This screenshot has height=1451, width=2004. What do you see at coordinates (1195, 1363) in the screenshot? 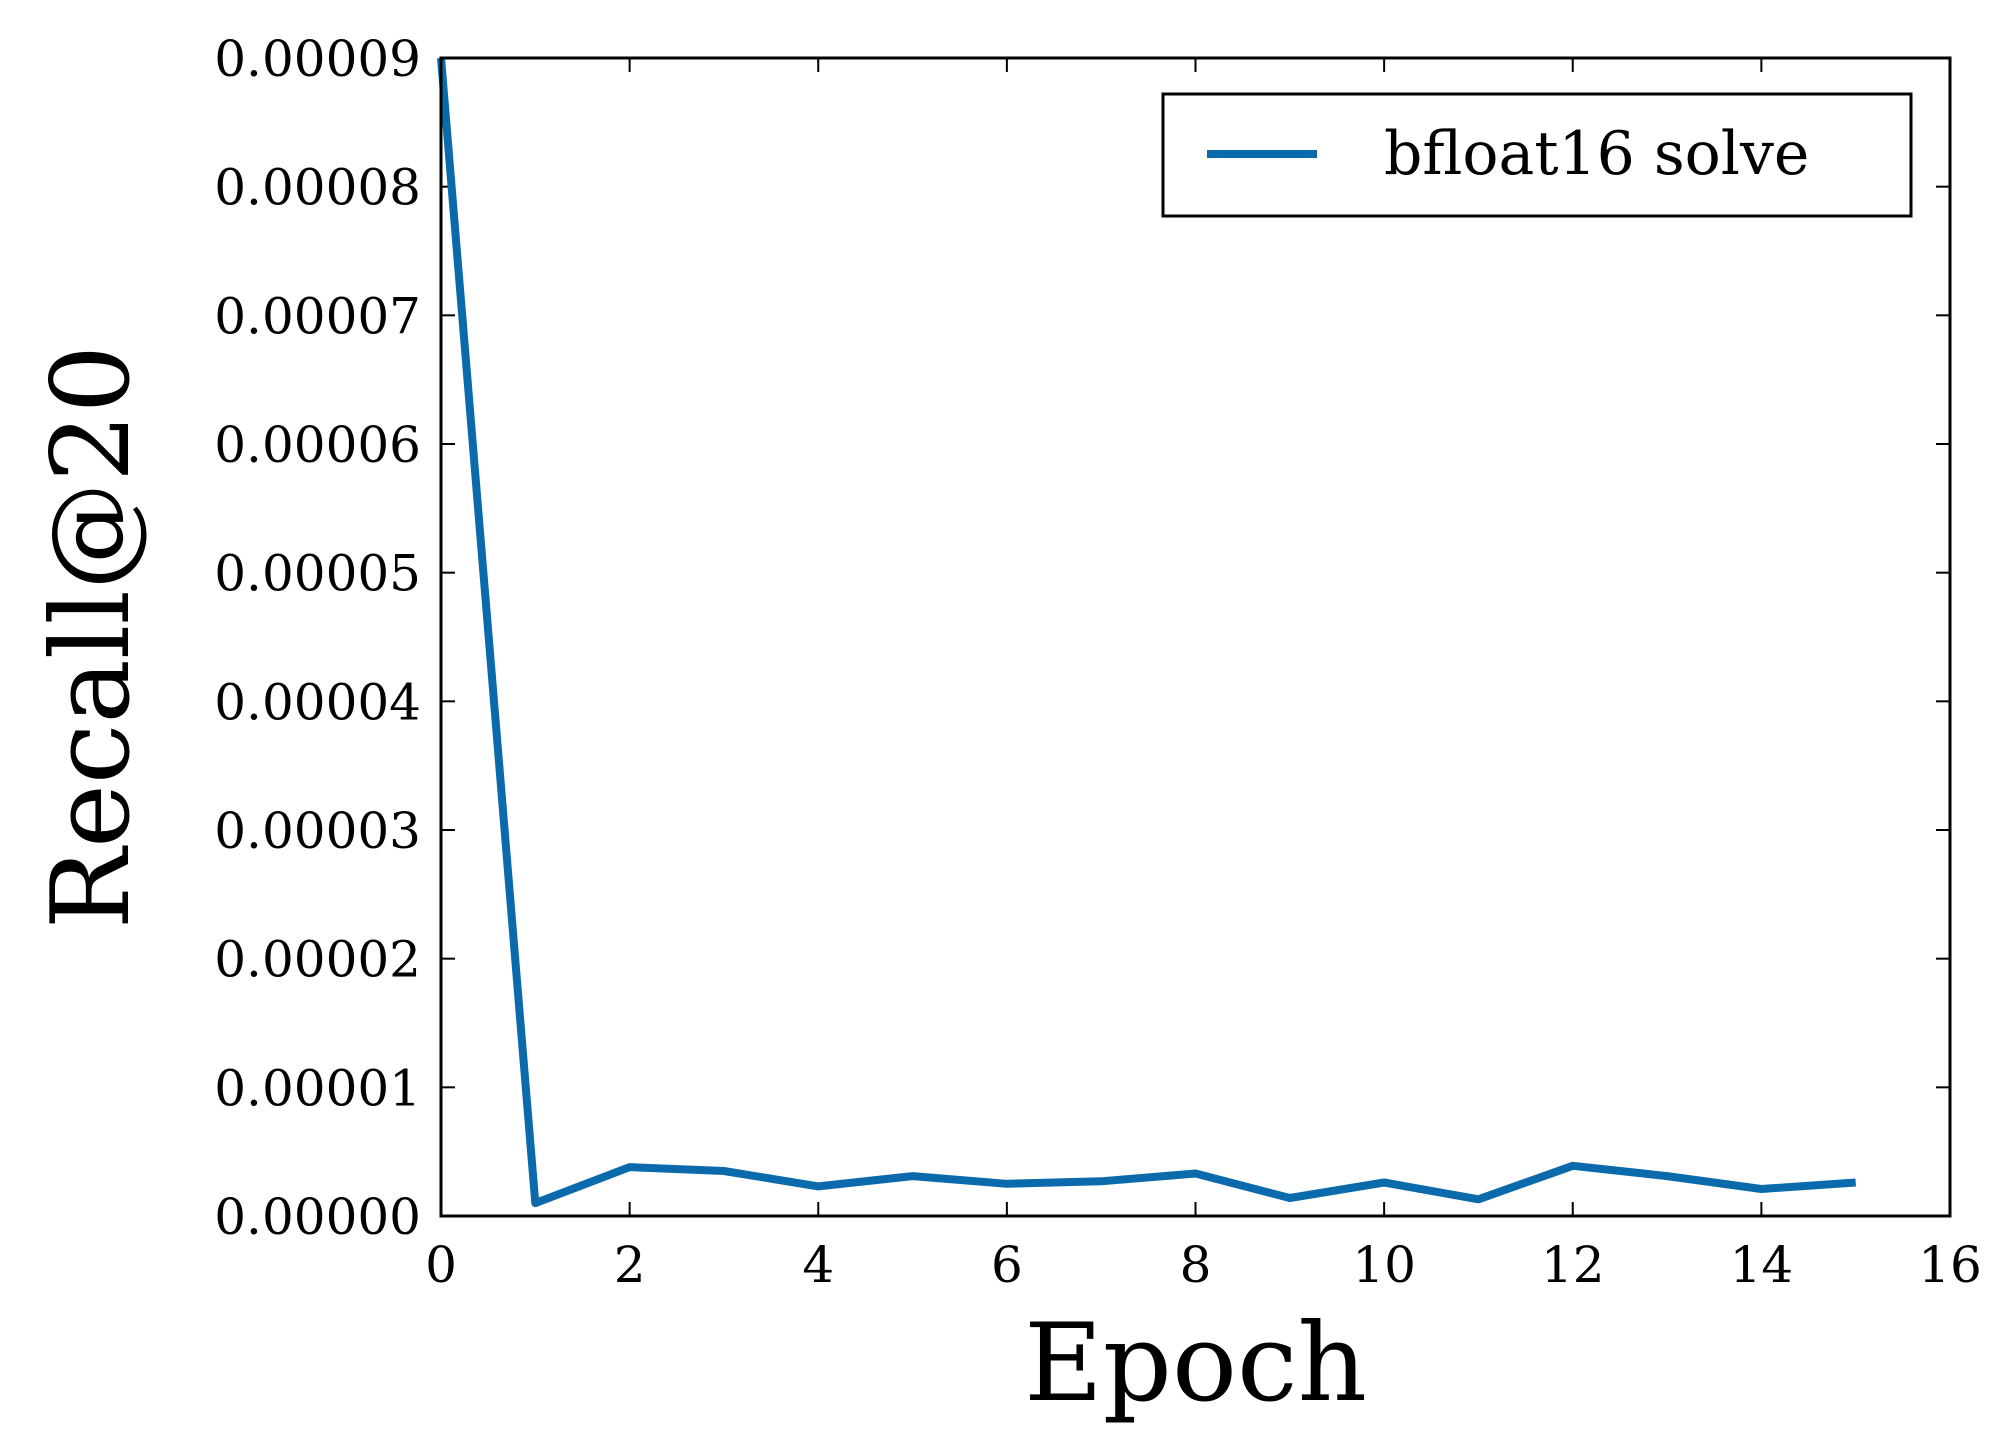
I see `x-axis-title: Epoch` at bounding box center [1195, 1363].